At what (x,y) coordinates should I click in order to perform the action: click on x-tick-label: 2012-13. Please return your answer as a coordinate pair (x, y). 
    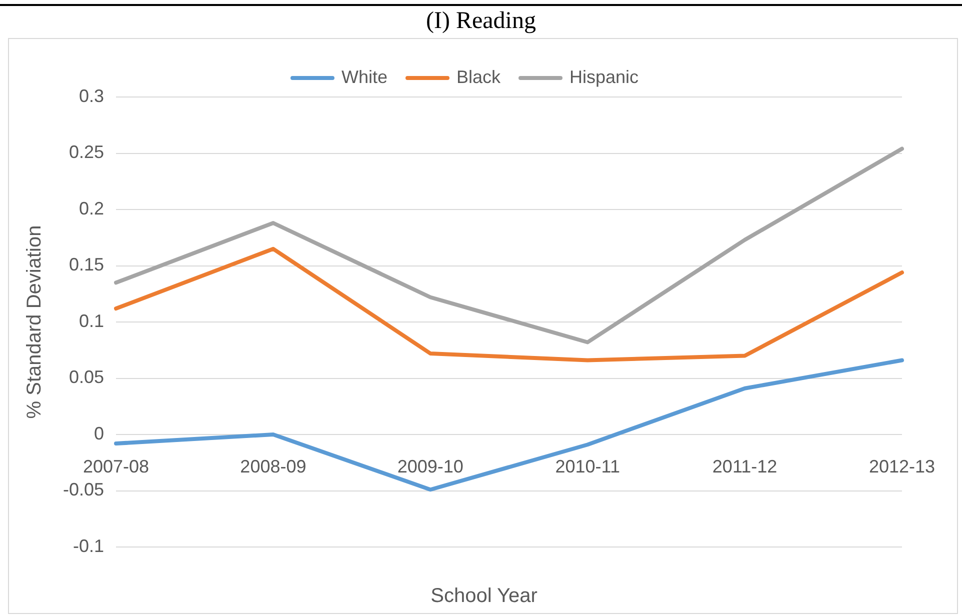
    Looking at the image, I should click on (901, 466).